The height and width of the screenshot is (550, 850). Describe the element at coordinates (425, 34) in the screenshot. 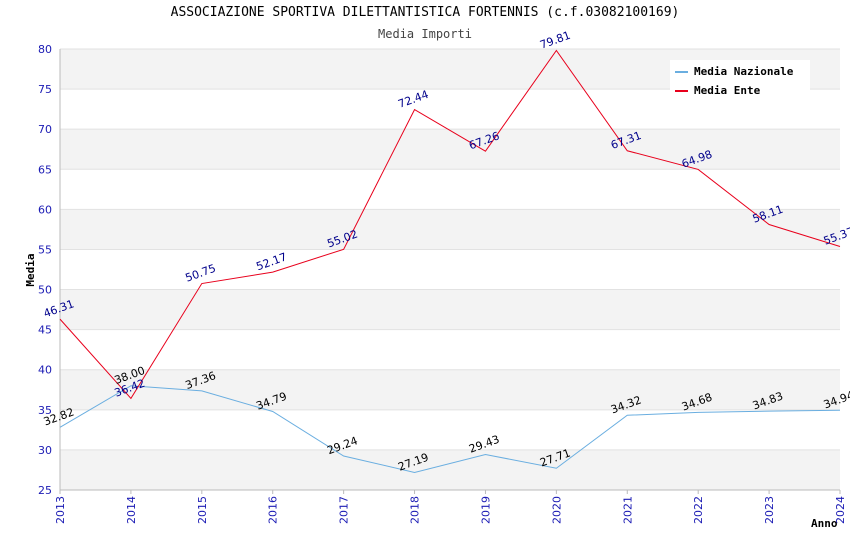

I see `chart-subtitle: Media Importi` at that location.